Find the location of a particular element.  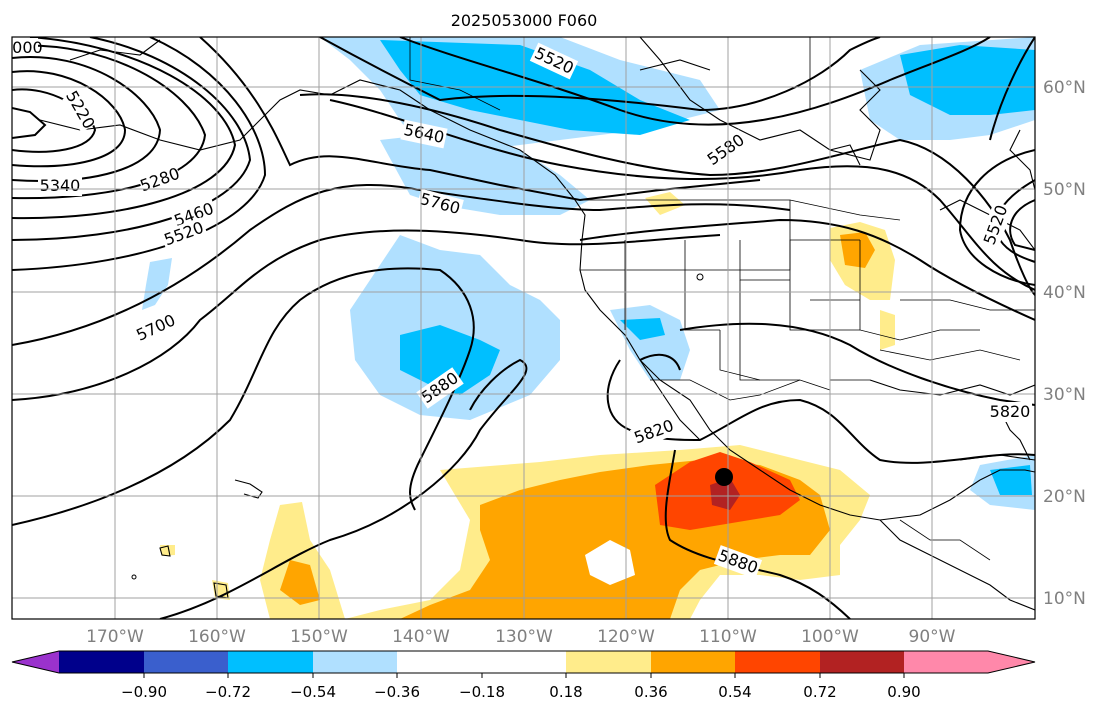

lat-label: 30°N is located at coordinates (1064, 395).